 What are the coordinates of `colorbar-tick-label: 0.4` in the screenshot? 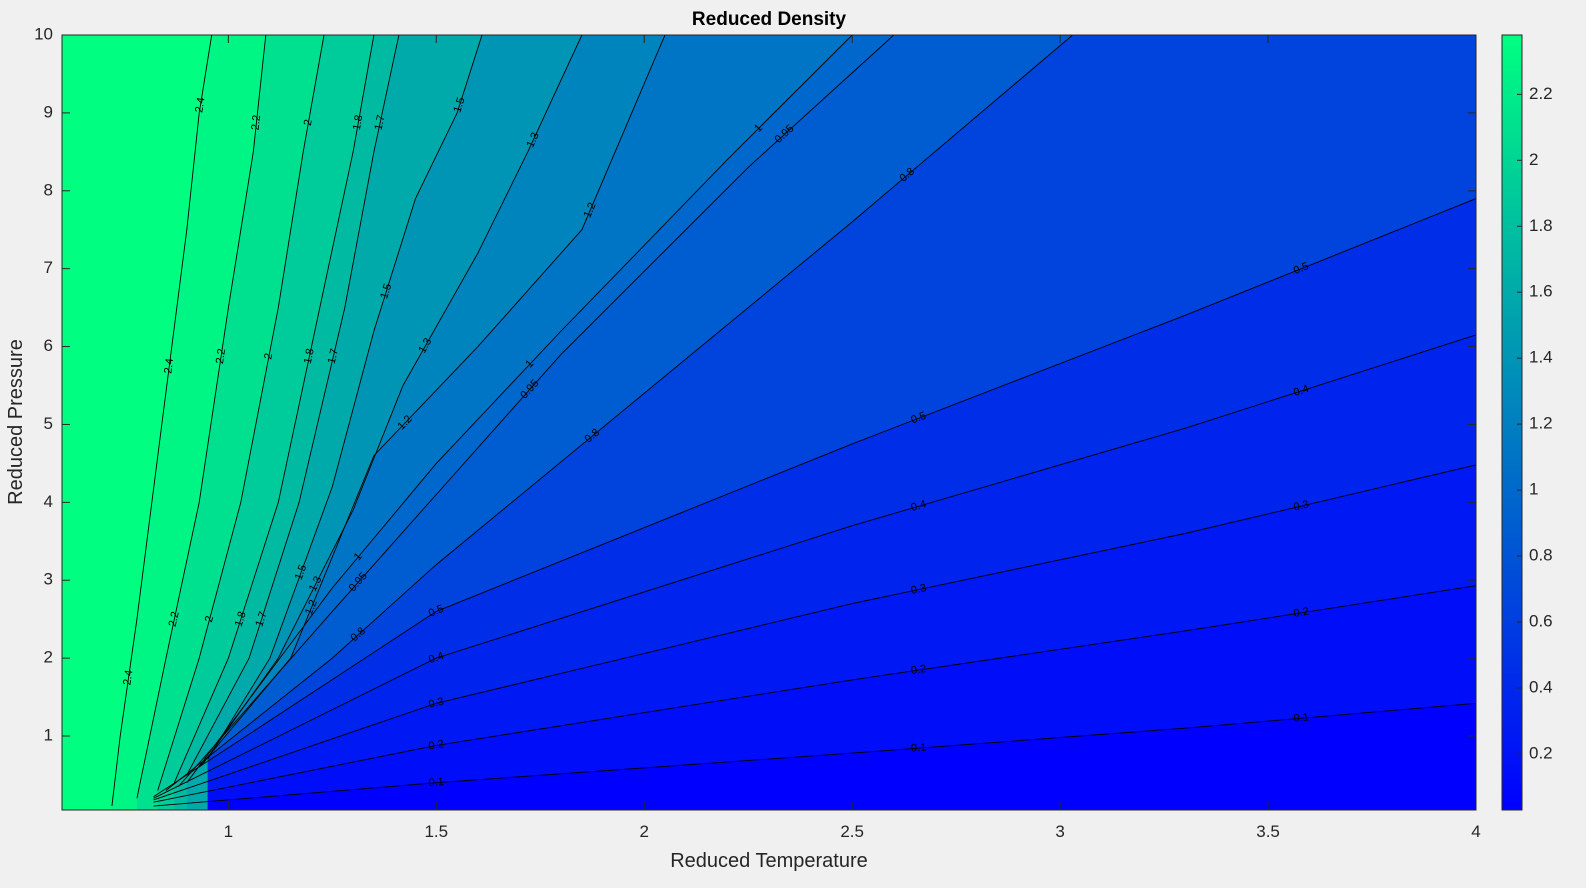 It's located at (1541, 686).